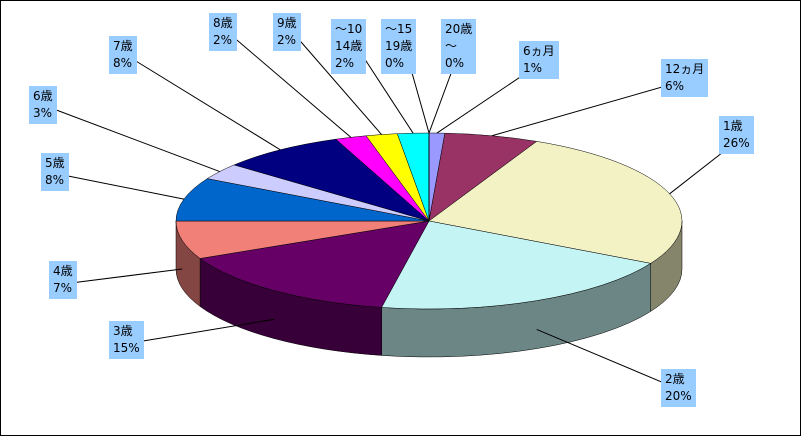 This screenshot has width=801, height=436. I want to click on category-label: 3歳, so click(123, 331).